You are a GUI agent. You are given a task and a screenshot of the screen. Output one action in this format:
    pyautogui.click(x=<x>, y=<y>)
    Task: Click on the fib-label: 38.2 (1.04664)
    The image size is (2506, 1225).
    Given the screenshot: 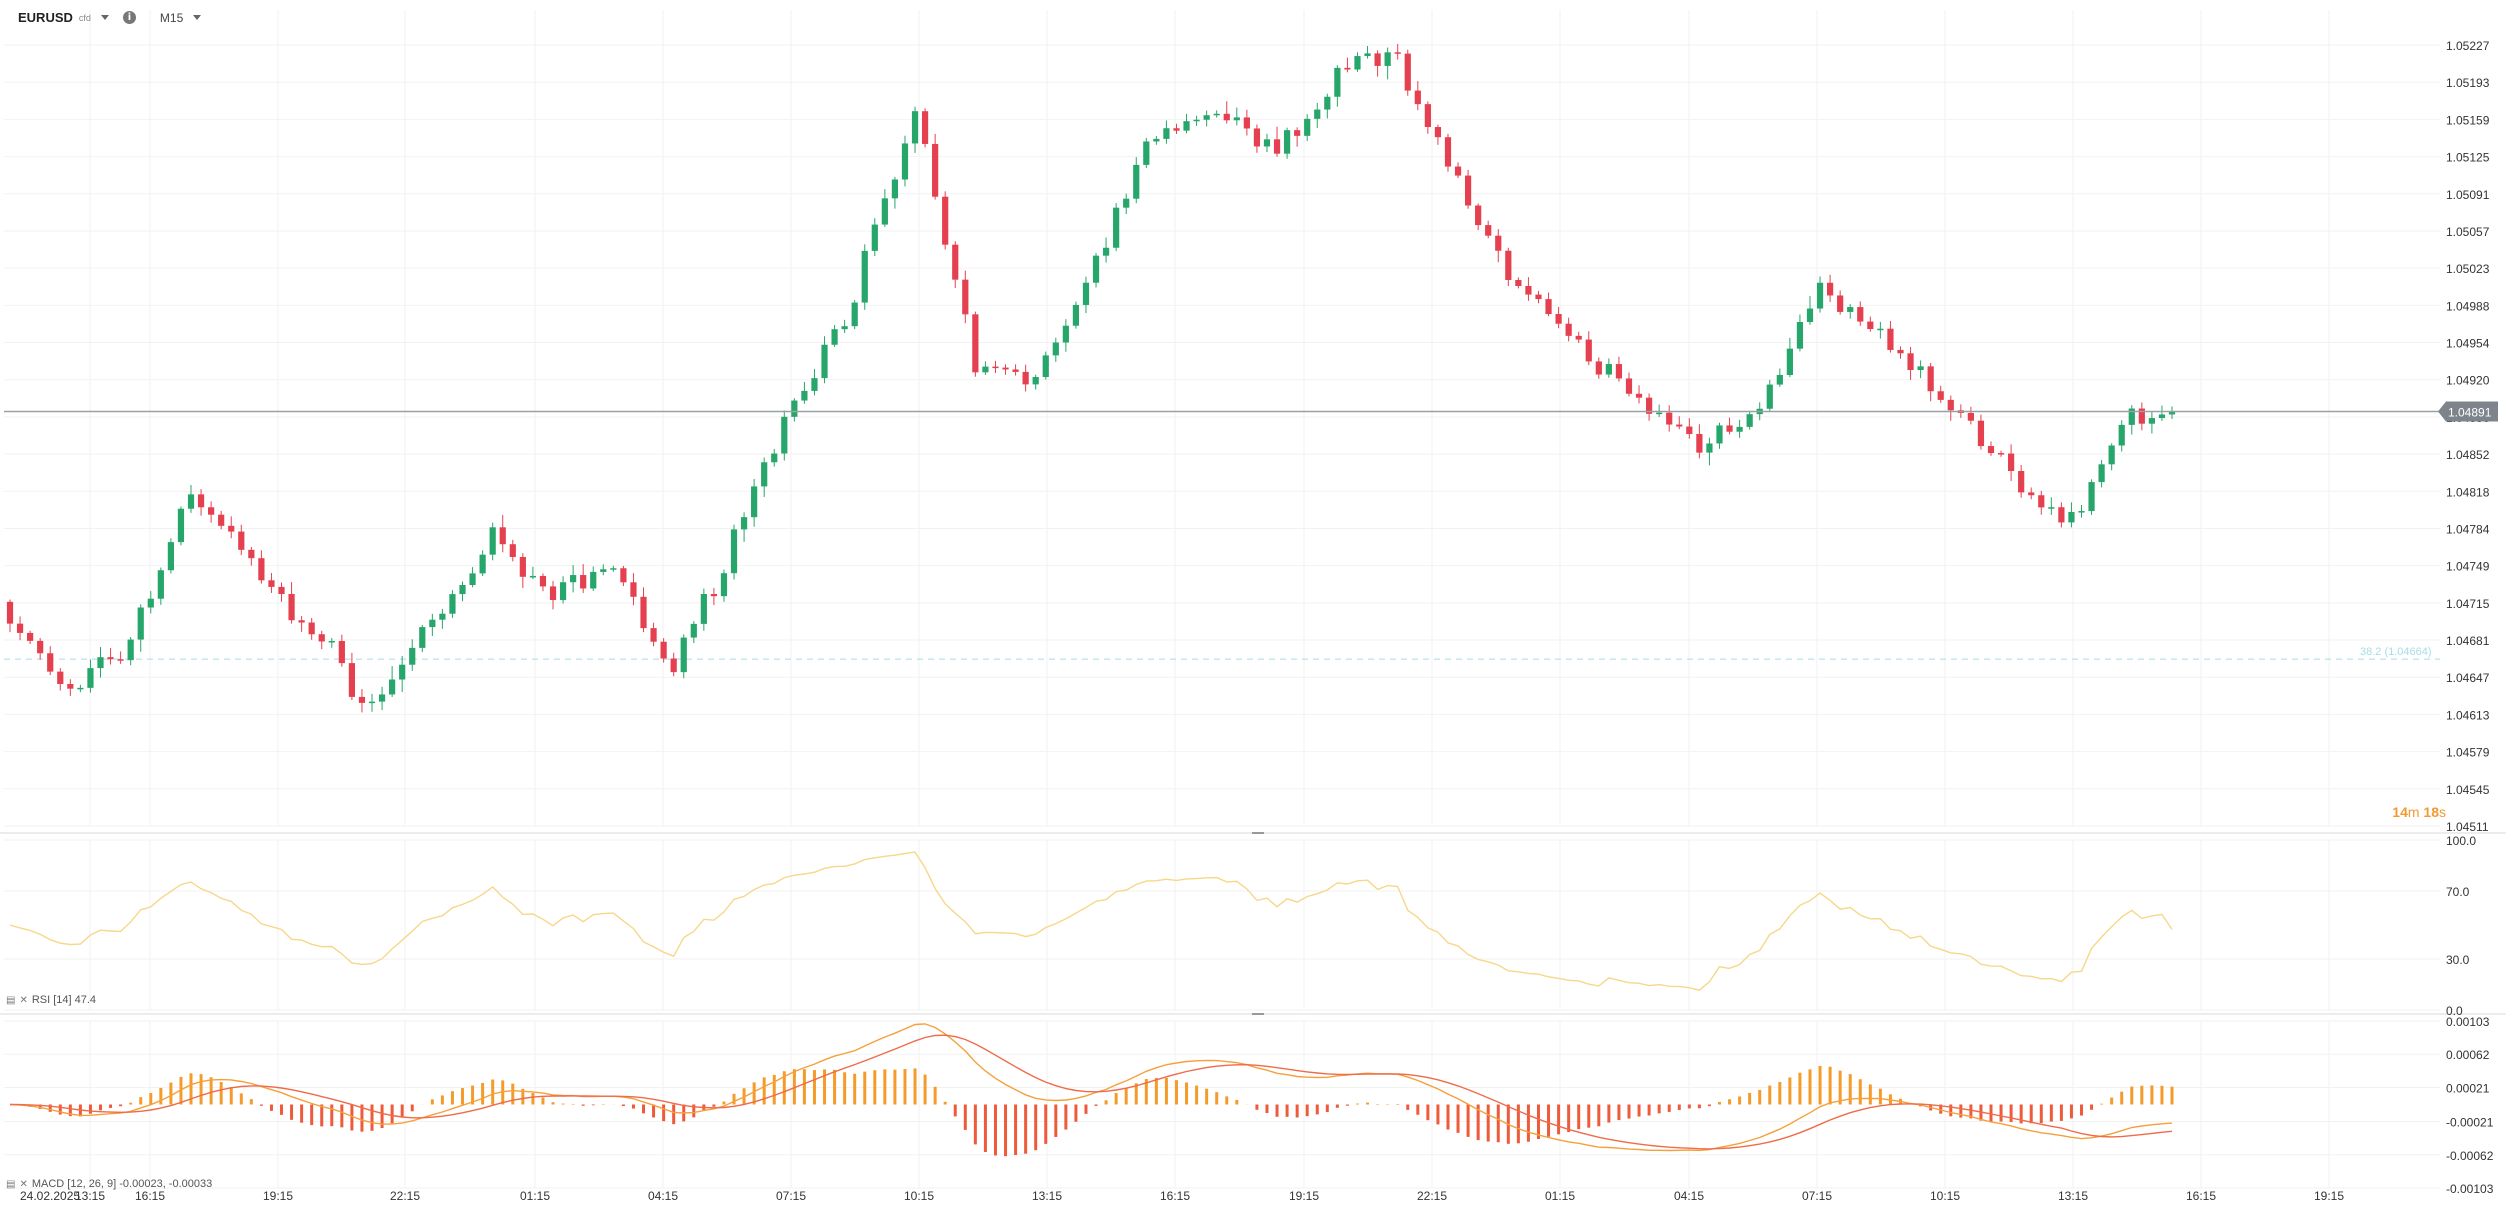 What is the action you would take?
    pyautogui.click(x=2396, y=652)
    